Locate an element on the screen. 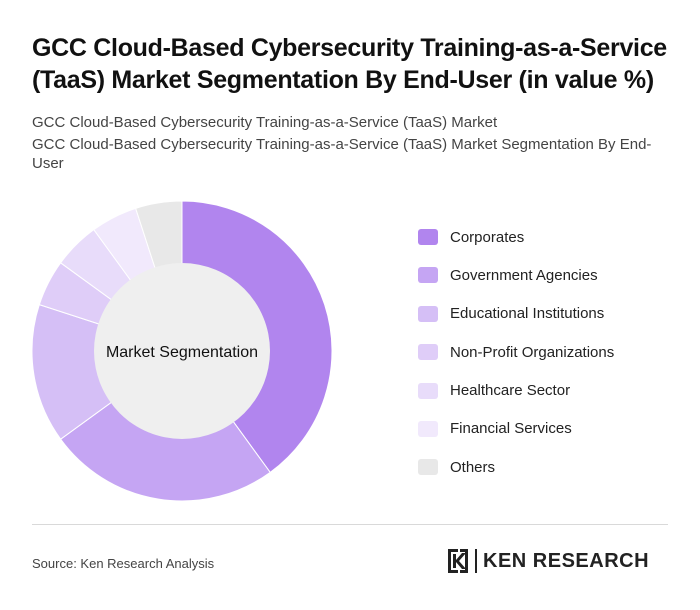  donut-hole is located at coordinates (182, 351).